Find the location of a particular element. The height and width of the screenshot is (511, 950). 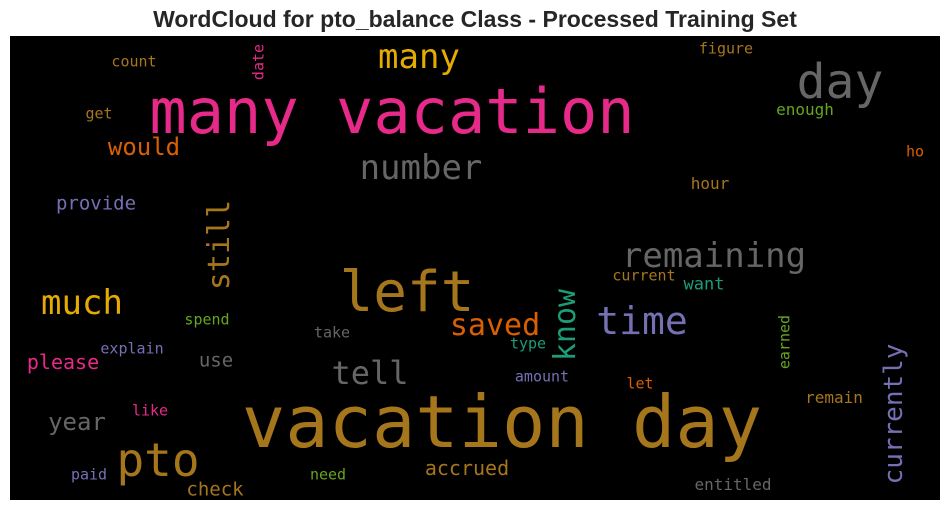

word-know: know is located at coordinates (565, 325).